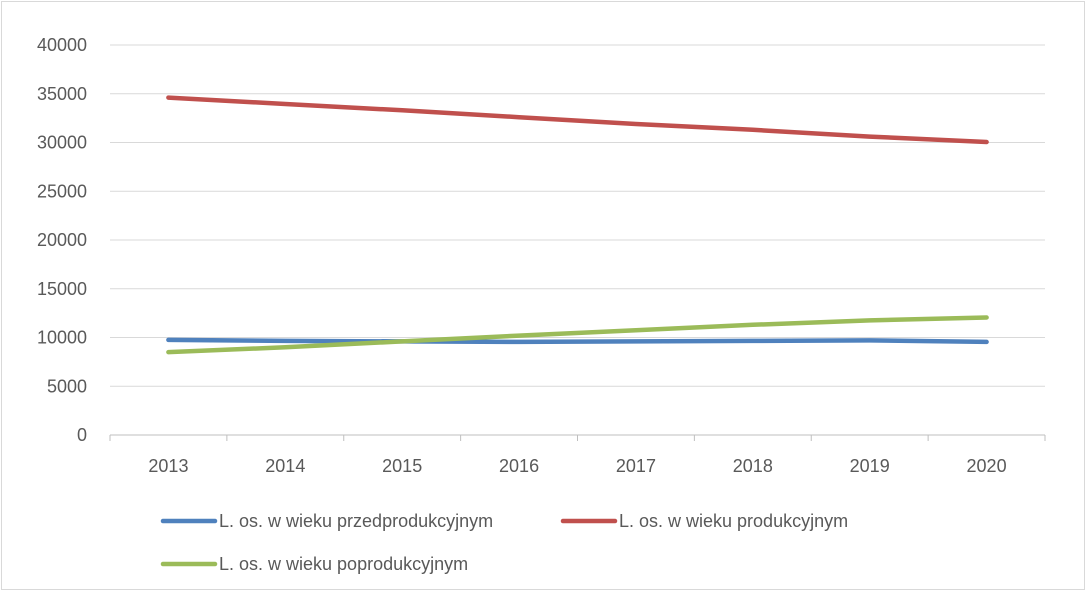 This screenshot has height=592, width=1087. I want to click on y-tick-label: 5000, so click(67, 386).